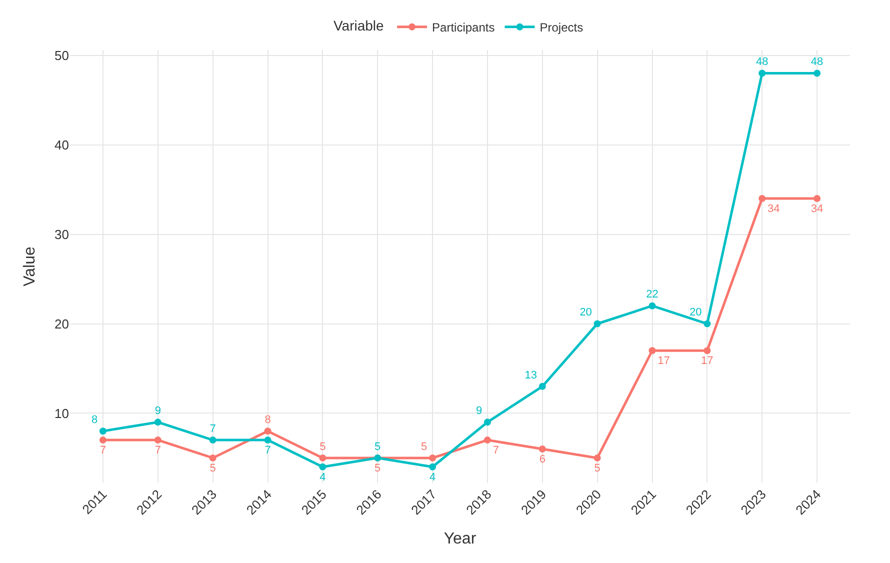 The height and width of the screenshot is (563, 890). What do you see at coordinates (29, 266) in the screenshot?
I see `y-axis-title: Value` at bounding box center [29, 266].